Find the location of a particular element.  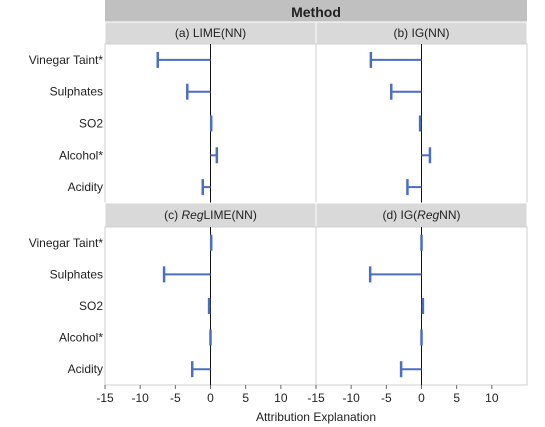

panel-title: (a) LIME(NN) is located at coordinates (210, 33).